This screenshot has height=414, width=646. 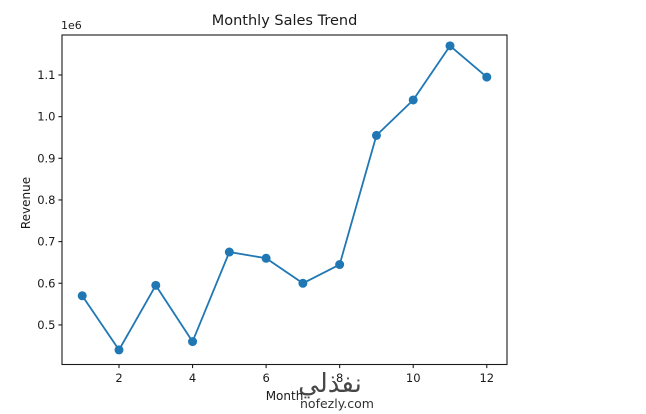 I want to click on y-axis-offset-label: 1e6, so click(x=71, y=25).